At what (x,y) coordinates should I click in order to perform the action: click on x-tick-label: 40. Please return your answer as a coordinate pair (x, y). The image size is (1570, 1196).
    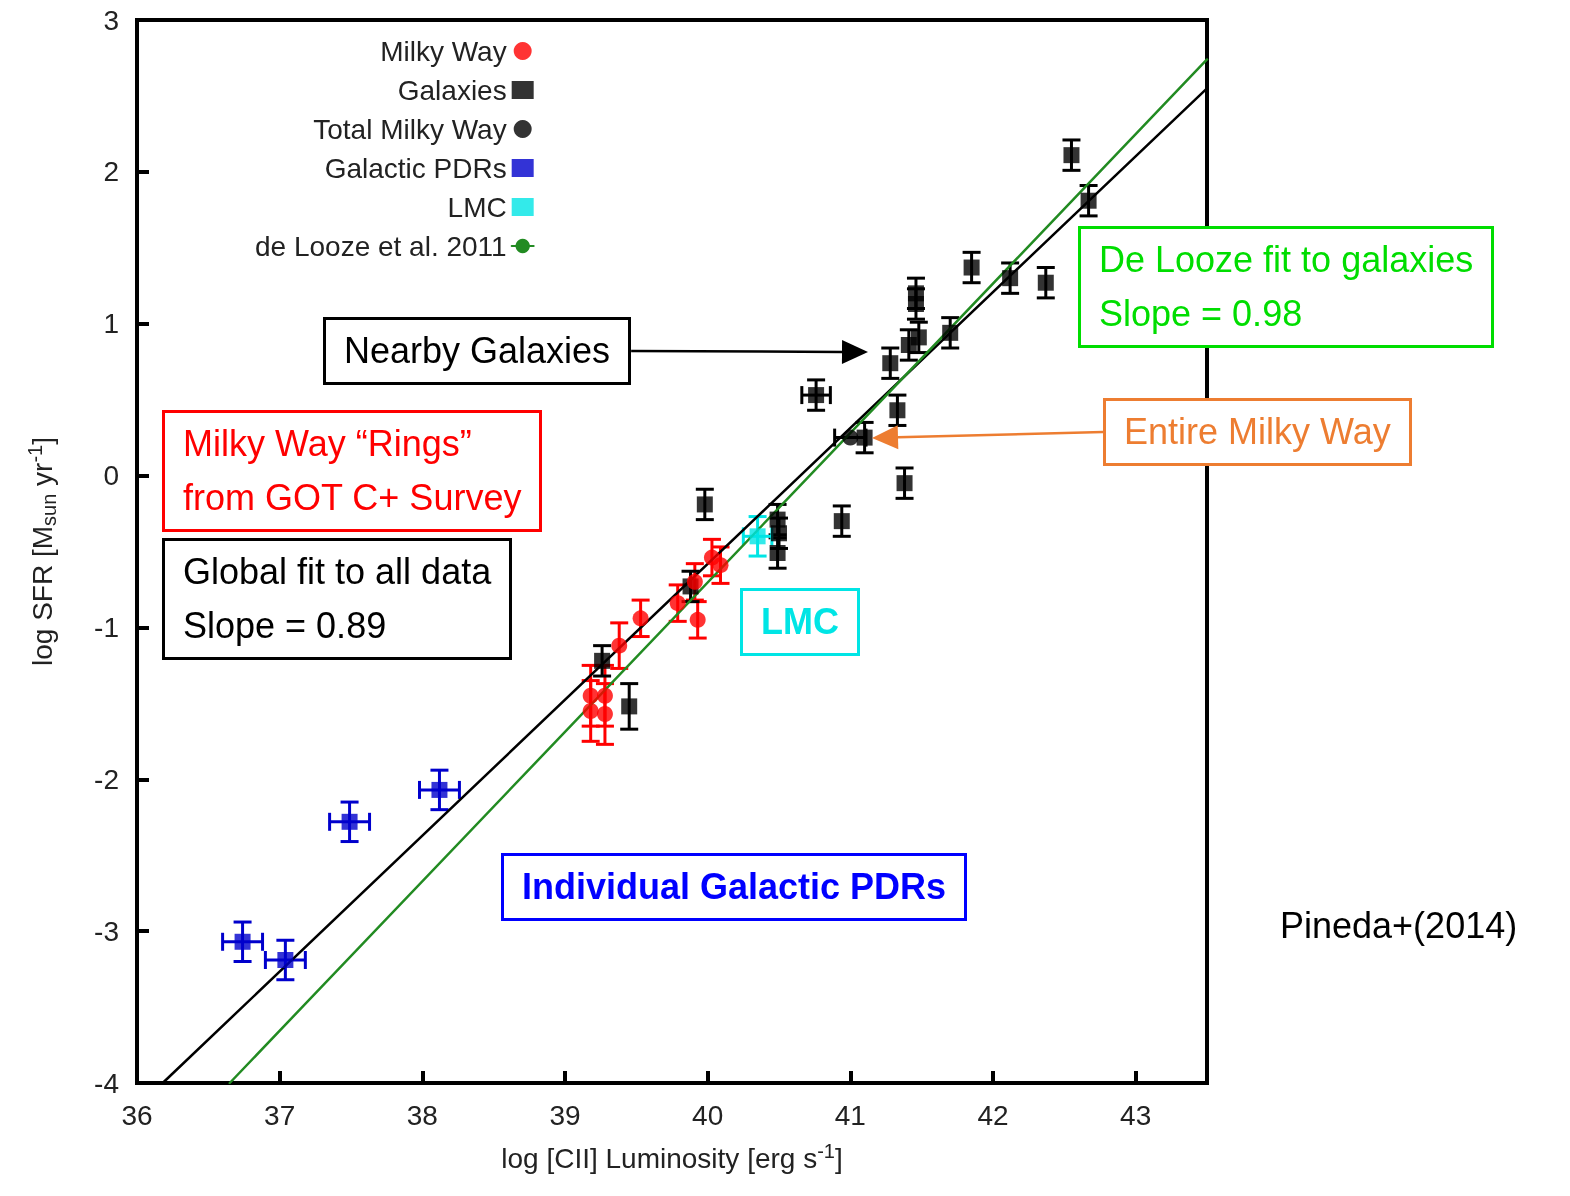
    Looking at the image, I should click on (708, 1115).